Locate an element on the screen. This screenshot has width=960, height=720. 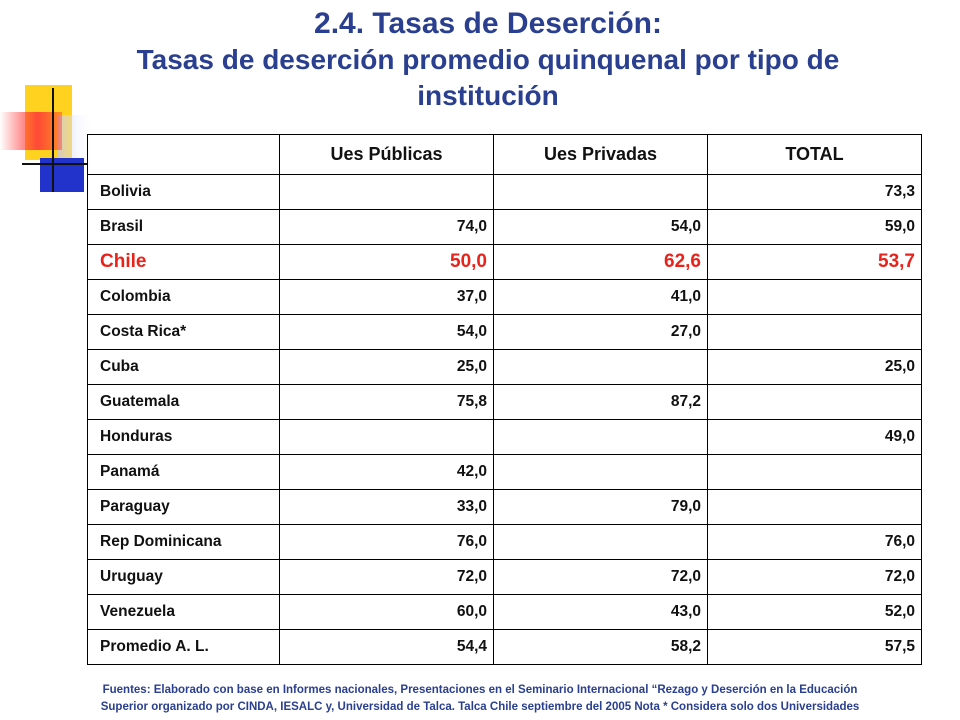
corner-decoration is located at coordinates (47, 138).